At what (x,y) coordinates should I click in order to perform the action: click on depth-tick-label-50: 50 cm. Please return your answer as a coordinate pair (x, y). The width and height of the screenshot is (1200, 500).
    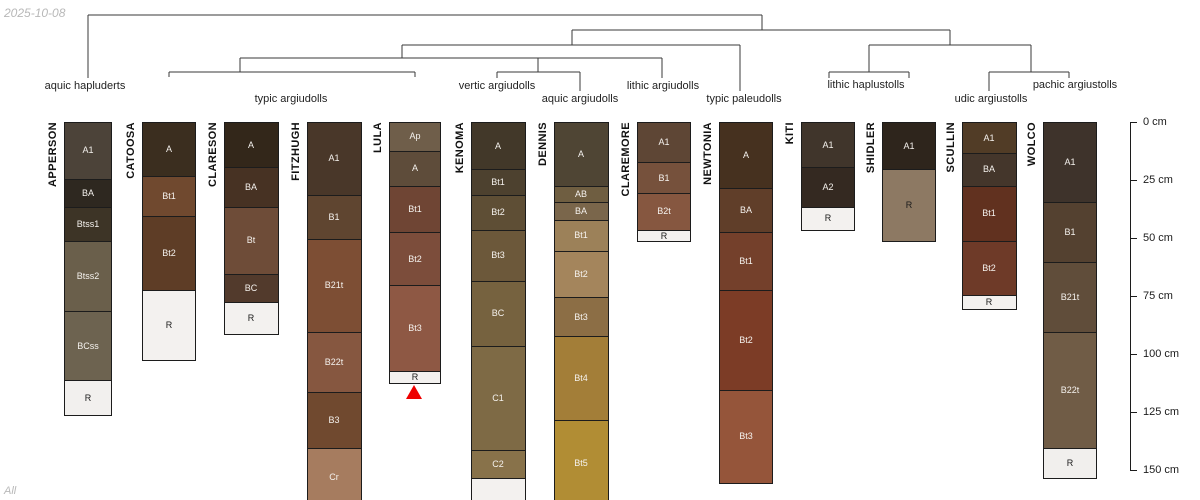
    Looking at the image, I should click on (1158, 238).